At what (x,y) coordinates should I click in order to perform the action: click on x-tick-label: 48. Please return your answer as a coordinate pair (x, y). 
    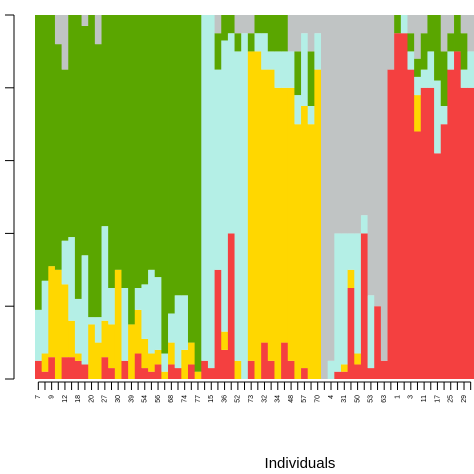
    Looking at the image, I should click on (291, 399).